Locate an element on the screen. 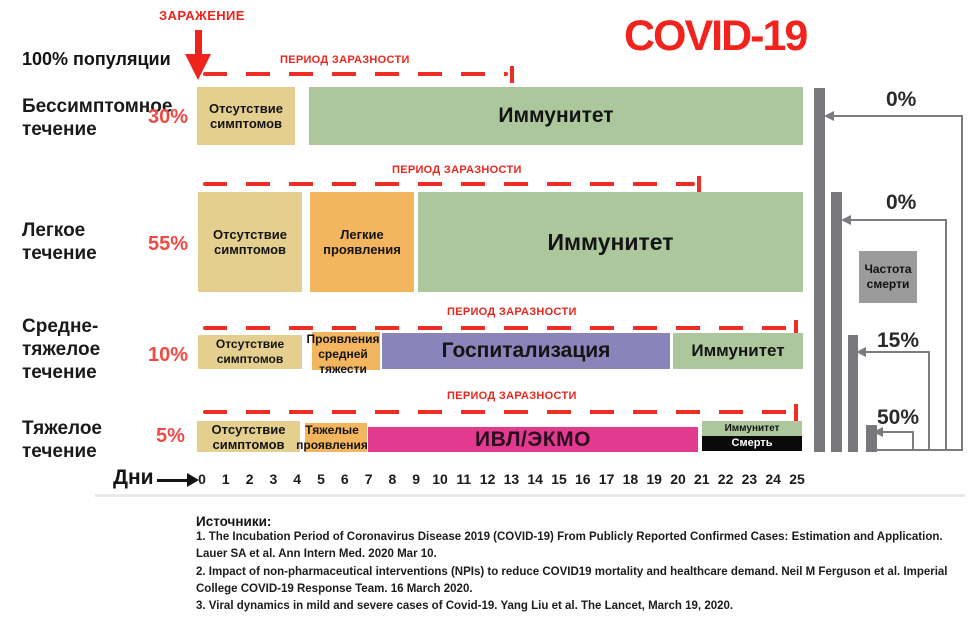 The height and width of the screenshot is (628, 979). death-rate-legend: Частота смерти is located at coordinates (888, 277).